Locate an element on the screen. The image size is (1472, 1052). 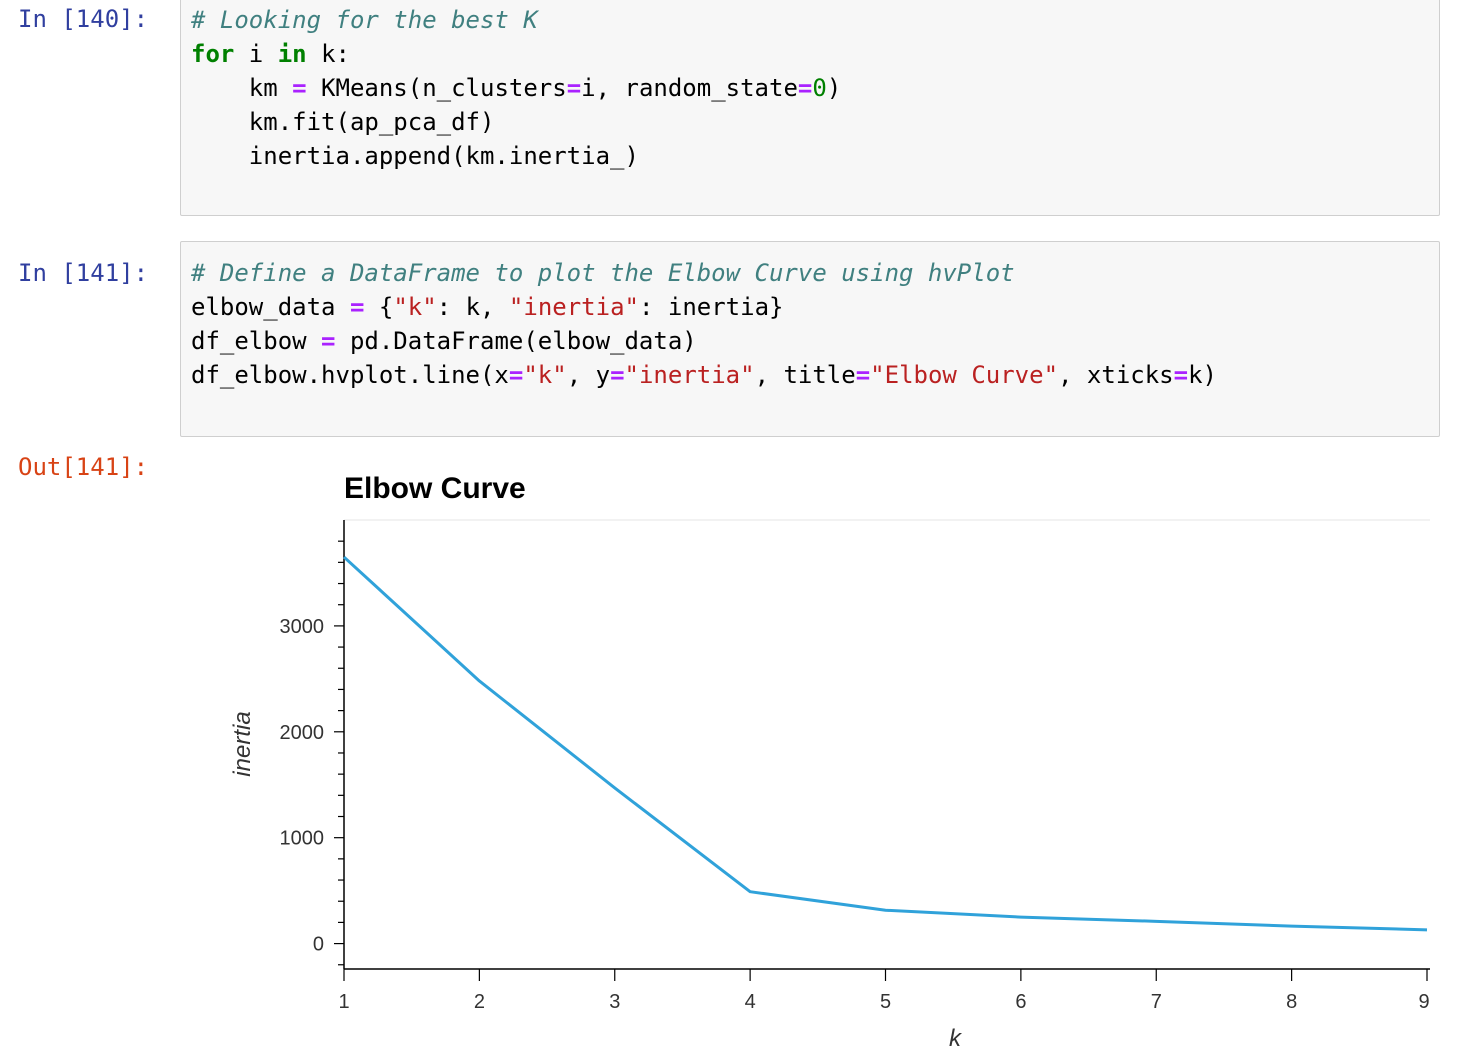
x-tick-label: 2 is located at coordinates (479, 1002).